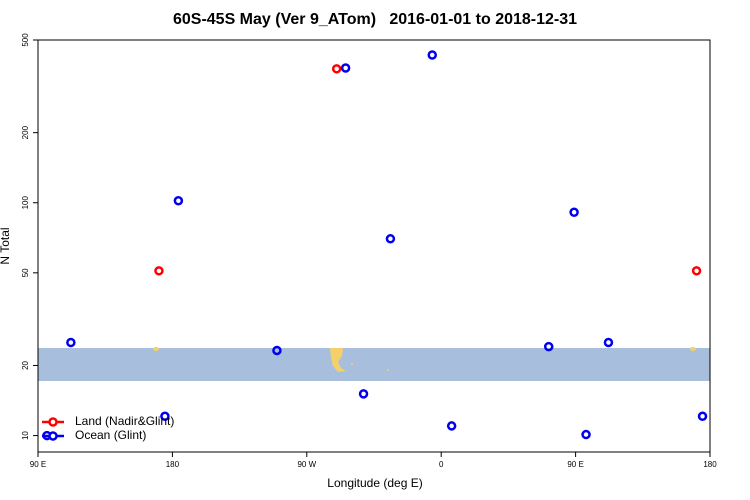 The image size is (750, 500). I want to click on y-tick-label: 20, so click(25, 364).